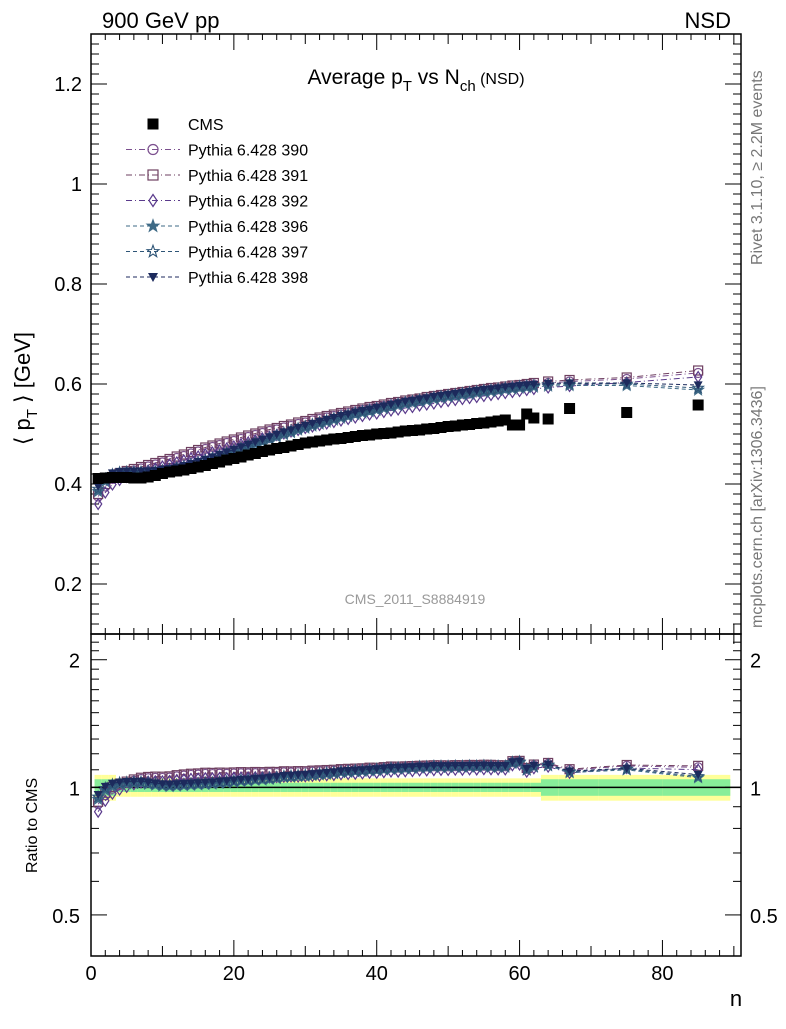 This screenshot has height=1029, width=786. Describe the element at coordinates (398, 434) in the screenshot. I see `series-6-line` at that location.